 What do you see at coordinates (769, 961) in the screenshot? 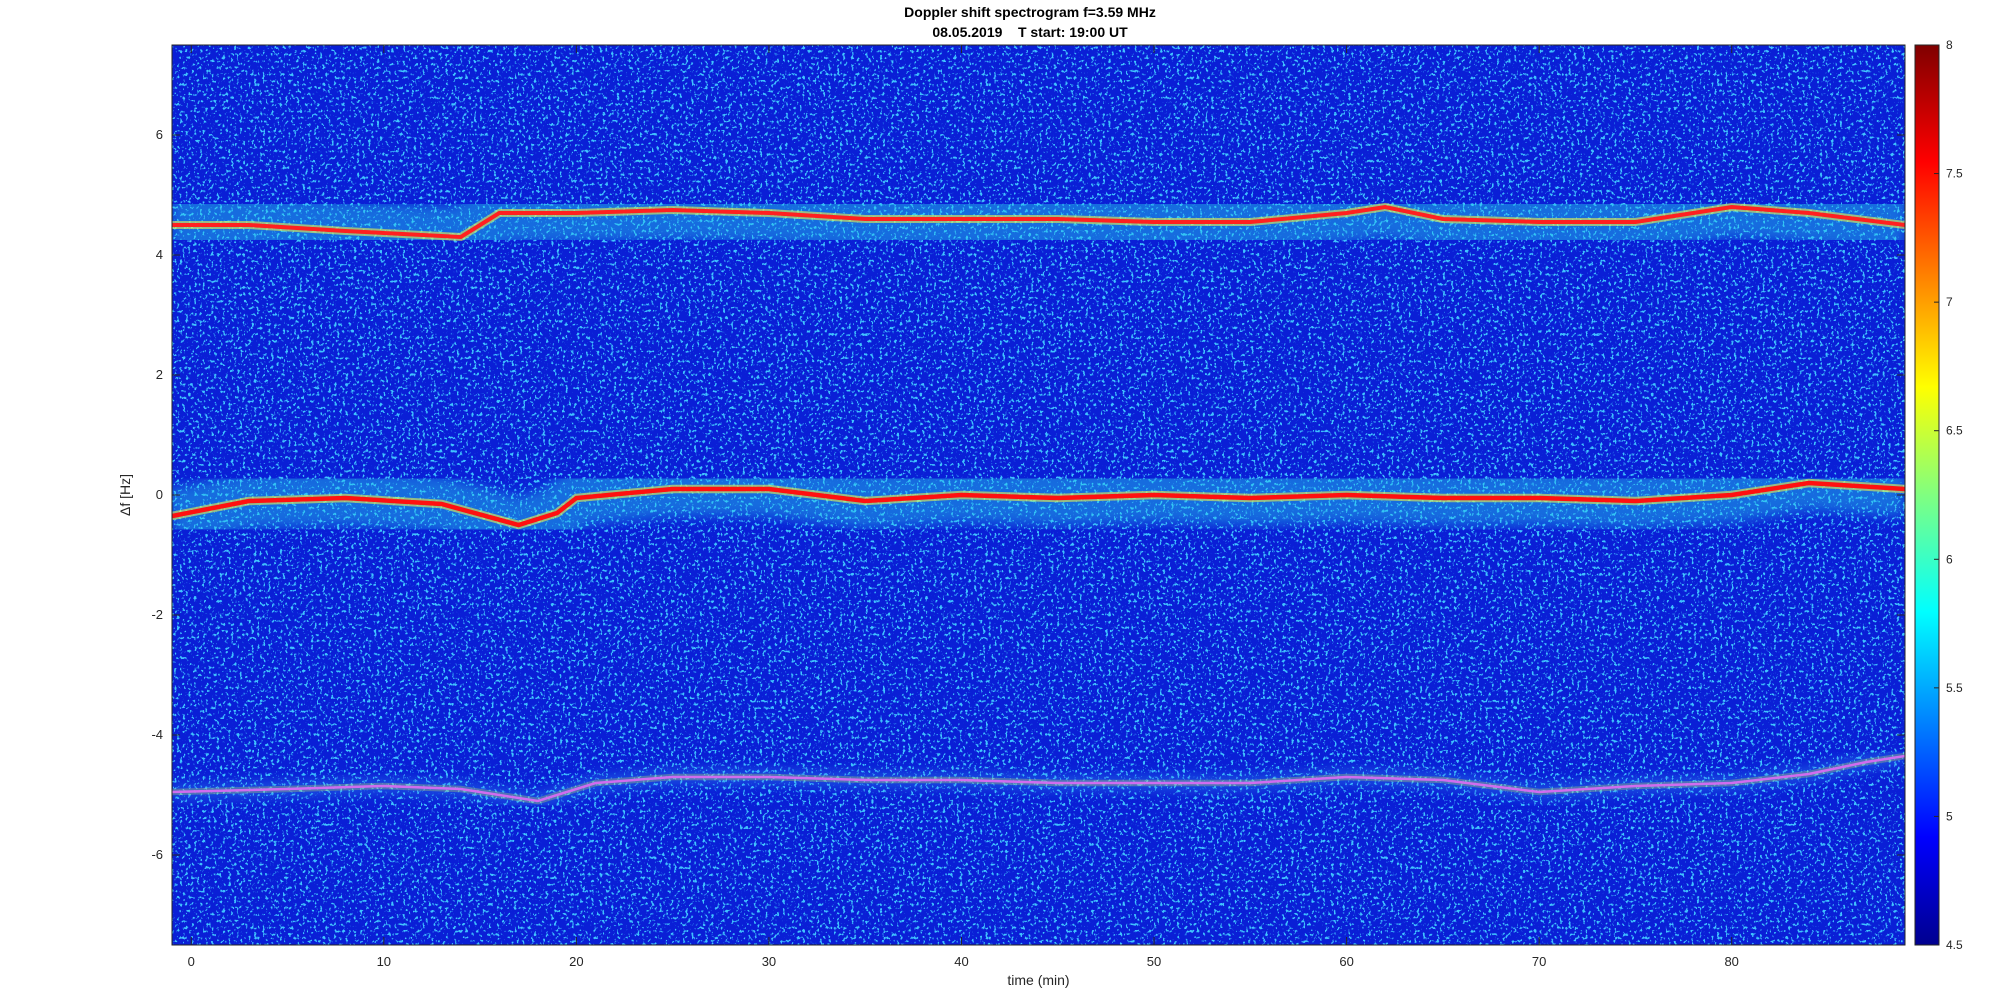
I see `x-tick-label: 30` at bounding box center [769, 961].